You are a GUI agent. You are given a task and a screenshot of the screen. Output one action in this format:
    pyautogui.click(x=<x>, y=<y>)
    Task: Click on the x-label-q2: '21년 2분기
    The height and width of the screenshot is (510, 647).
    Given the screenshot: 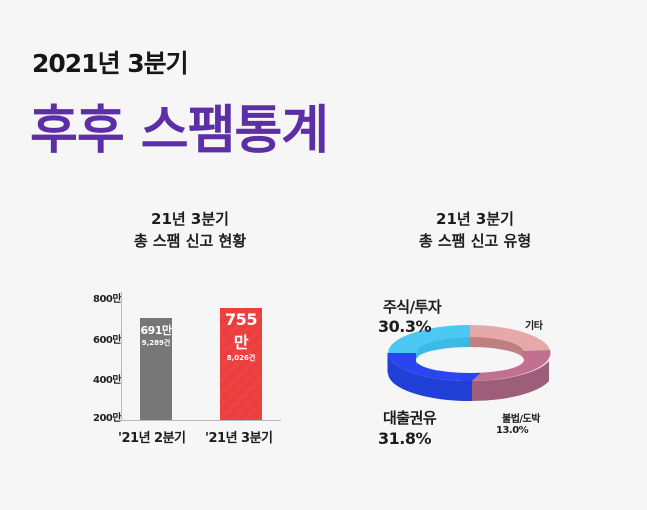 What is the action you would take?
    pyautogui.click(x=152, y=438)
    